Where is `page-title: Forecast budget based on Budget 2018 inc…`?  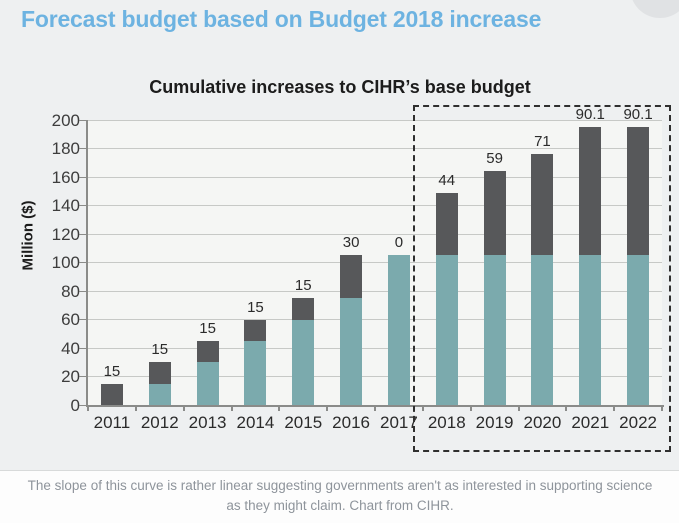
page-title: Forecast budget based on Budget 2018 inc… is located at coordinates (281, 19).